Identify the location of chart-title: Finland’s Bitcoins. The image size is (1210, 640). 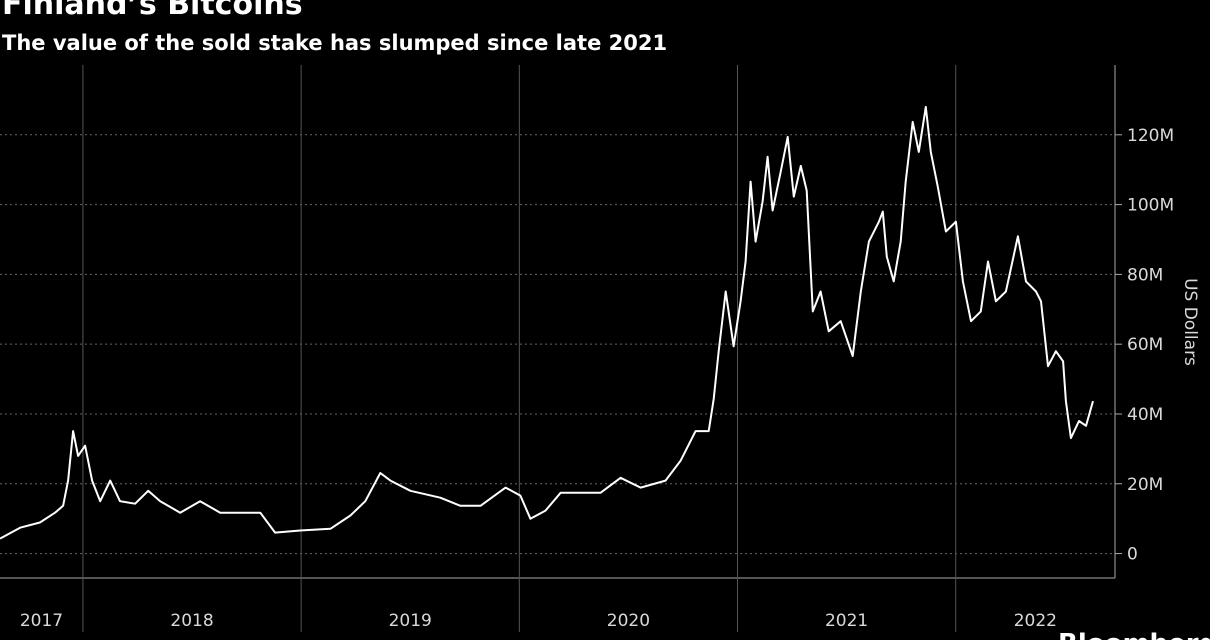
(152, 11).